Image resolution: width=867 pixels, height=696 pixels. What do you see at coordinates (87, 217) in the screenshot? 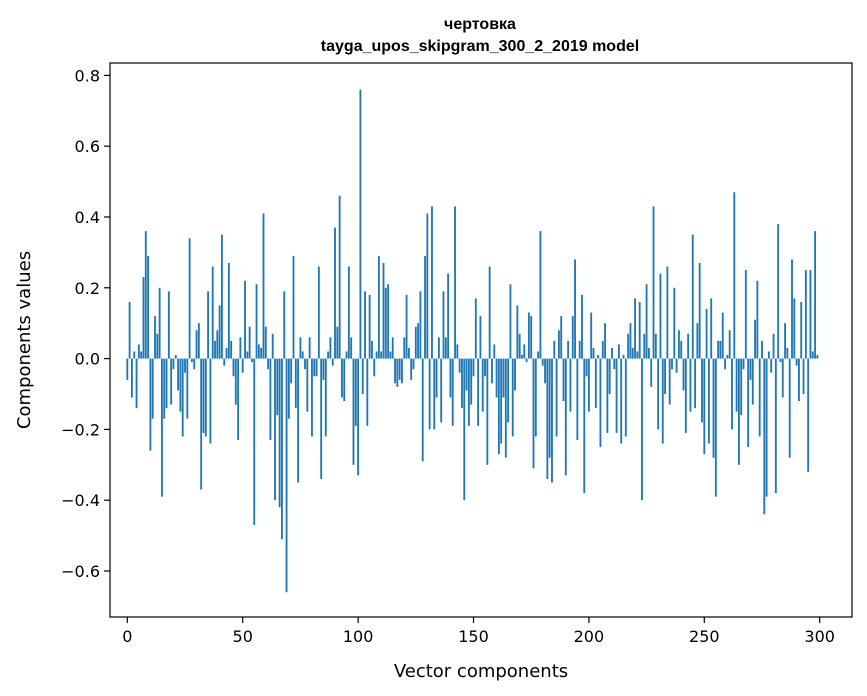
I see `y-tick-label: 0.4` at bounding box center [87, 217].